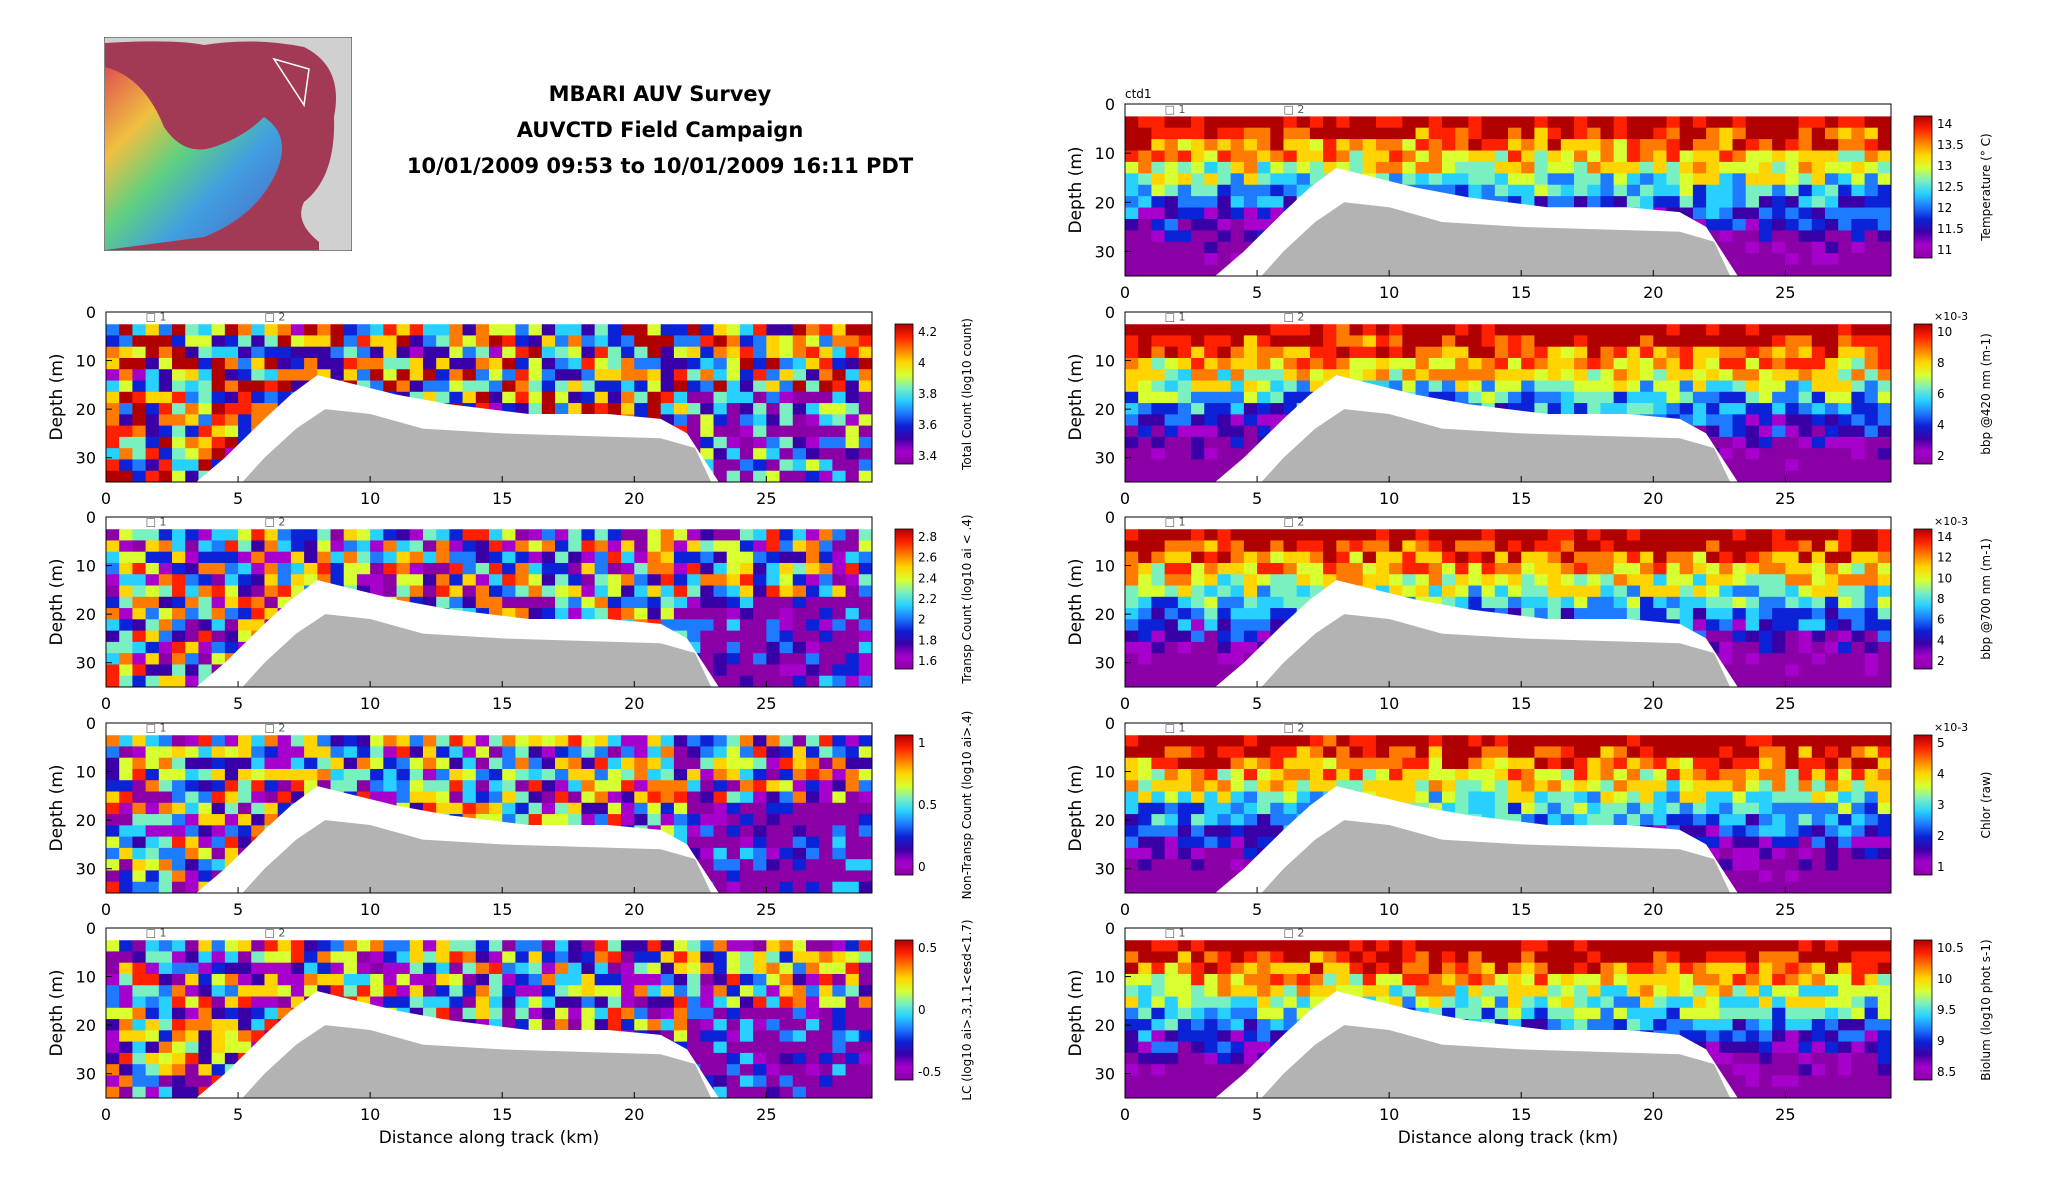 This screenshot has height=1188, width=2052. Describe the element at coordinates (274, 933) in the screenshot. I see `waypoint-label: □ 2` at that location.